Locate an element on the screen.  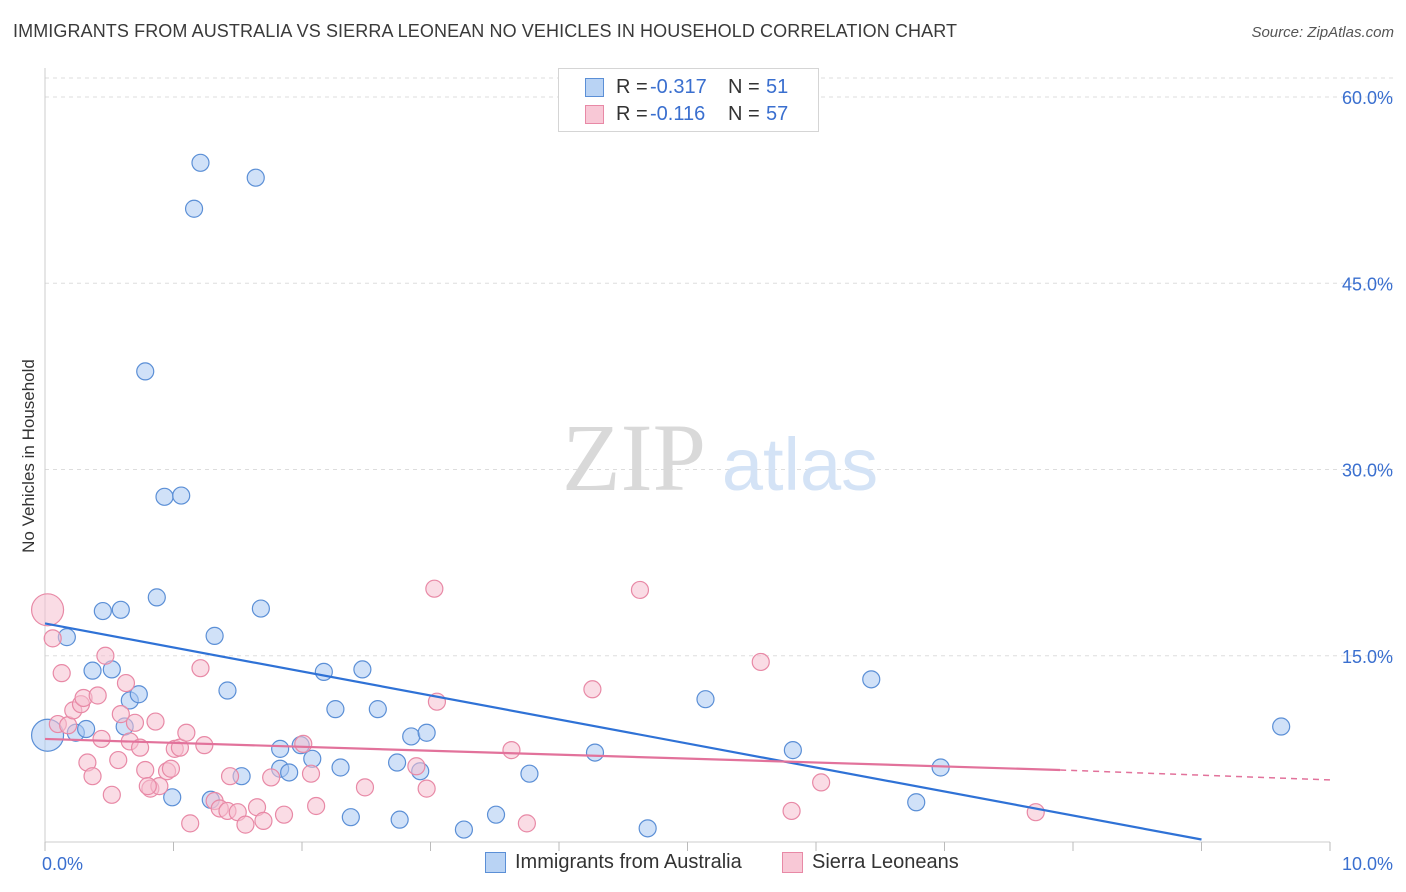
watermark-zip: ZIP is located at coordinates (634, 457).